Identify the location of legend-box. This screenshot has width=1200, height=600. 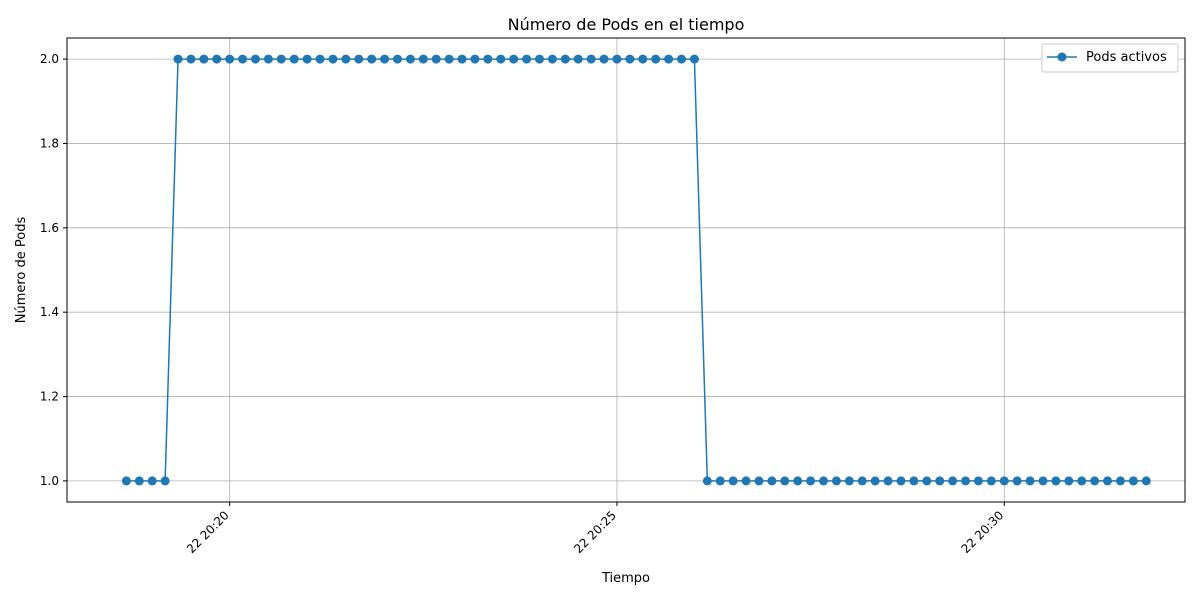
(1110, 58).